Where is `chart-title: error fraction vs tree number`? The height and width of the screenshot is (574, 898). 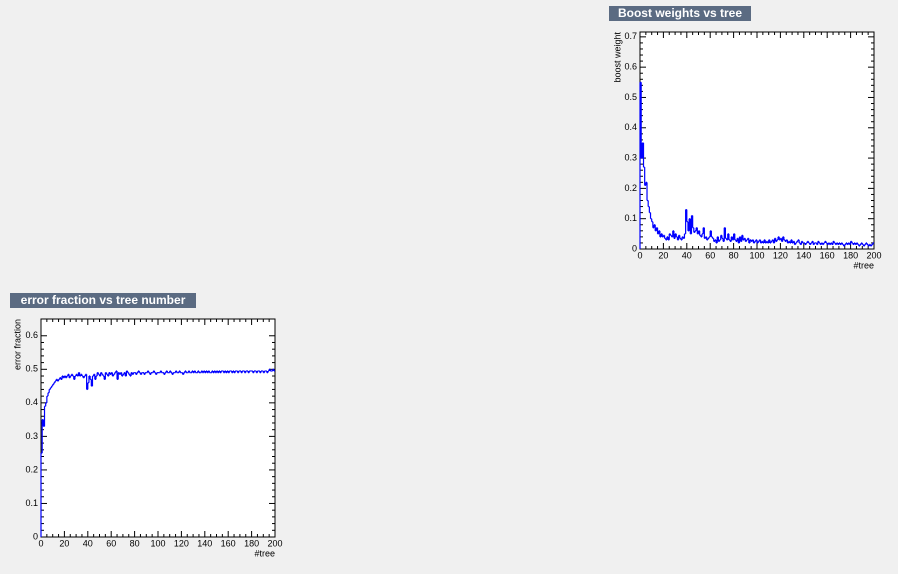 chart-title: error fraction vs tree number is located at coordinates (103, 300).